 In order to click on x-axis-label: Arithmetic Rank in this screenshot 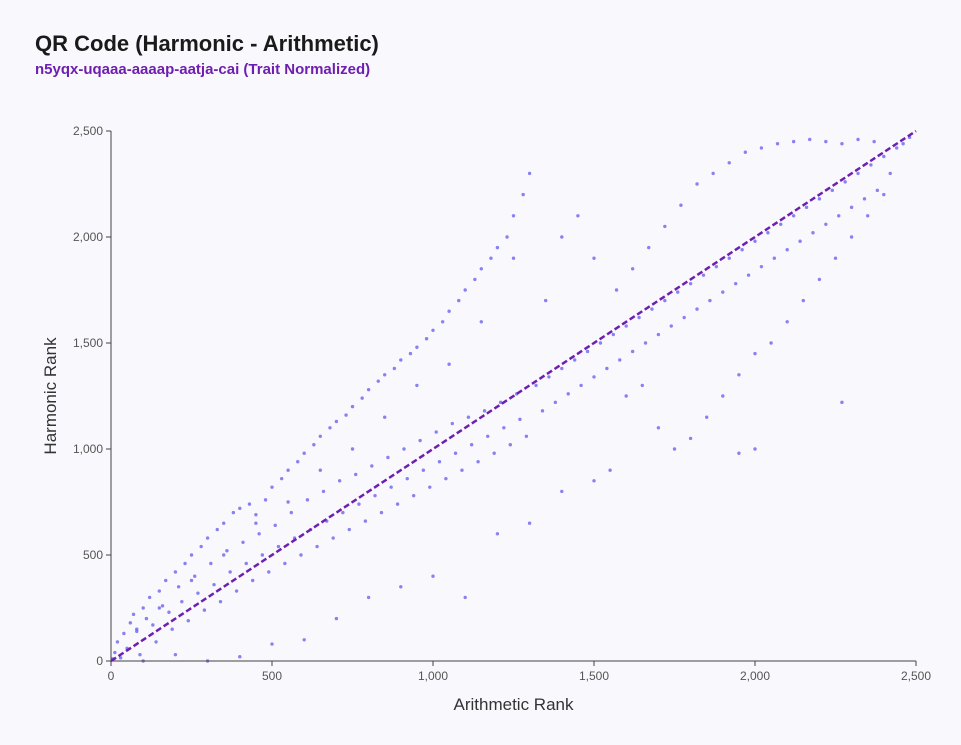, I will do `click(514, 704)`.